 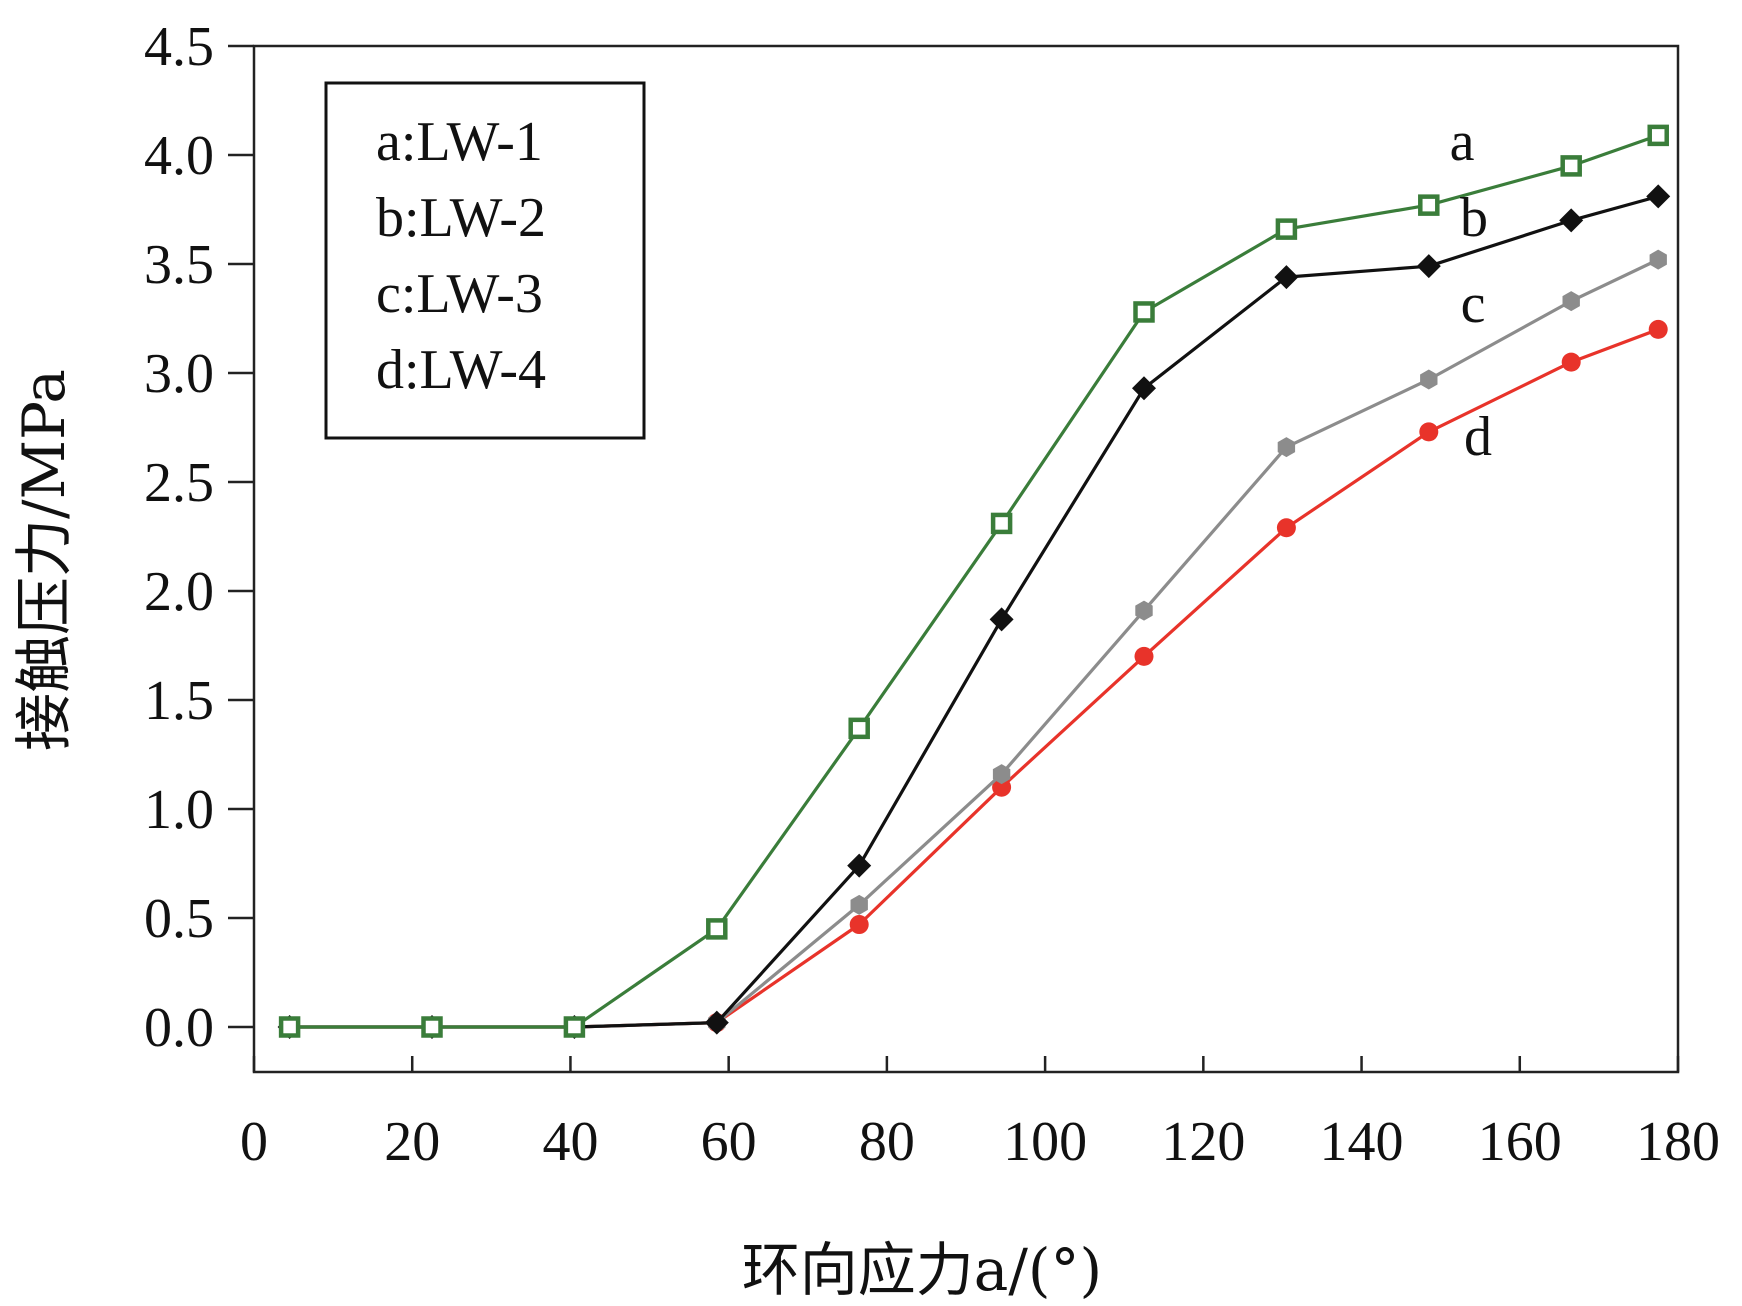 What do you see at coordinates (1478, 437) in the screenshot?
I see `curve-label-d: d` at bounding box center [1478, 437].